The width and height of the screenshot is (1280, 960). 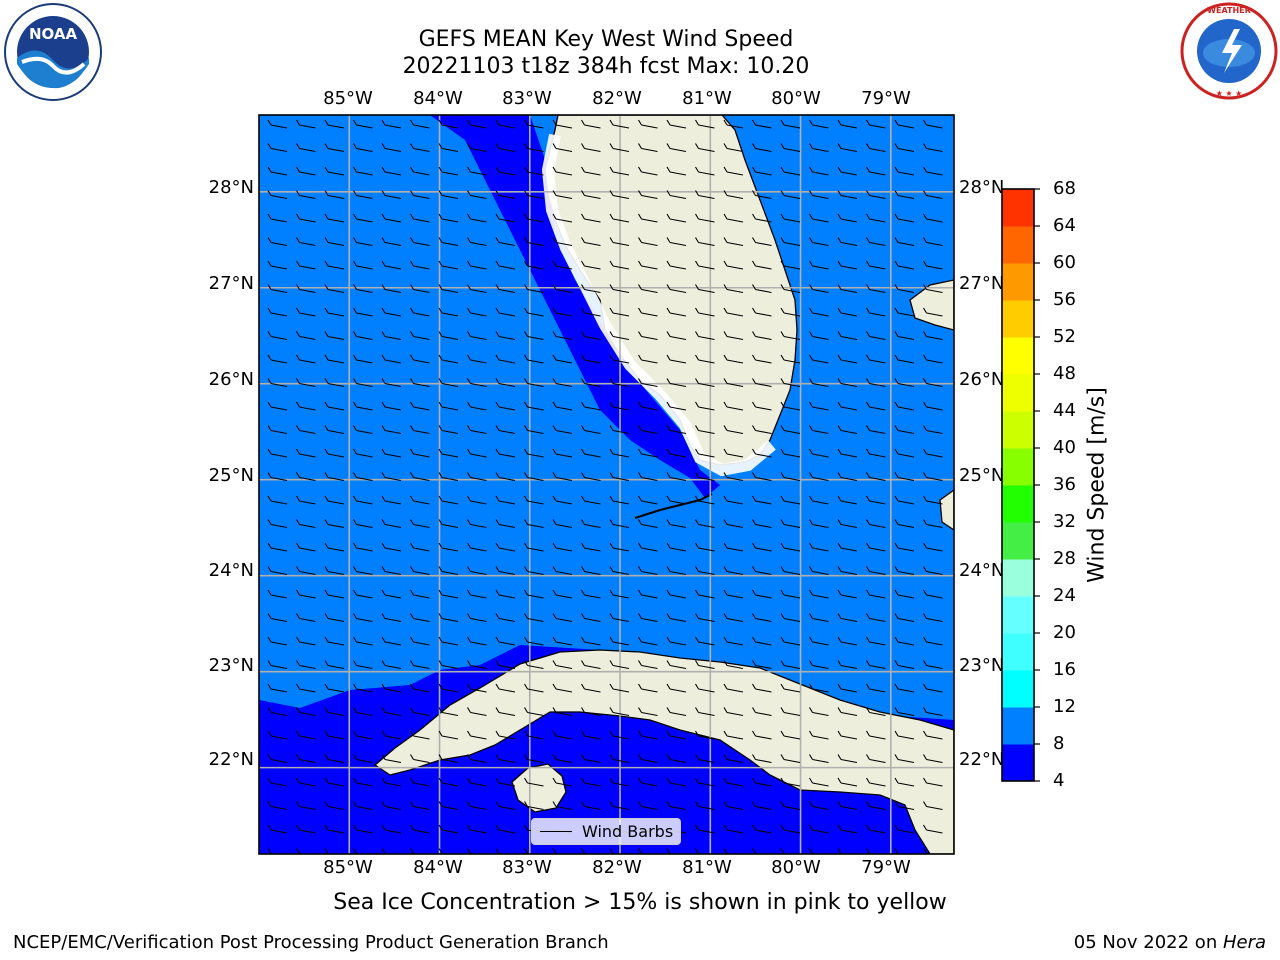 What do you see at coordinates (982, 665) in the screenshot?
I see `lat-label-right: 23°N` at bounding box center [982, 665].